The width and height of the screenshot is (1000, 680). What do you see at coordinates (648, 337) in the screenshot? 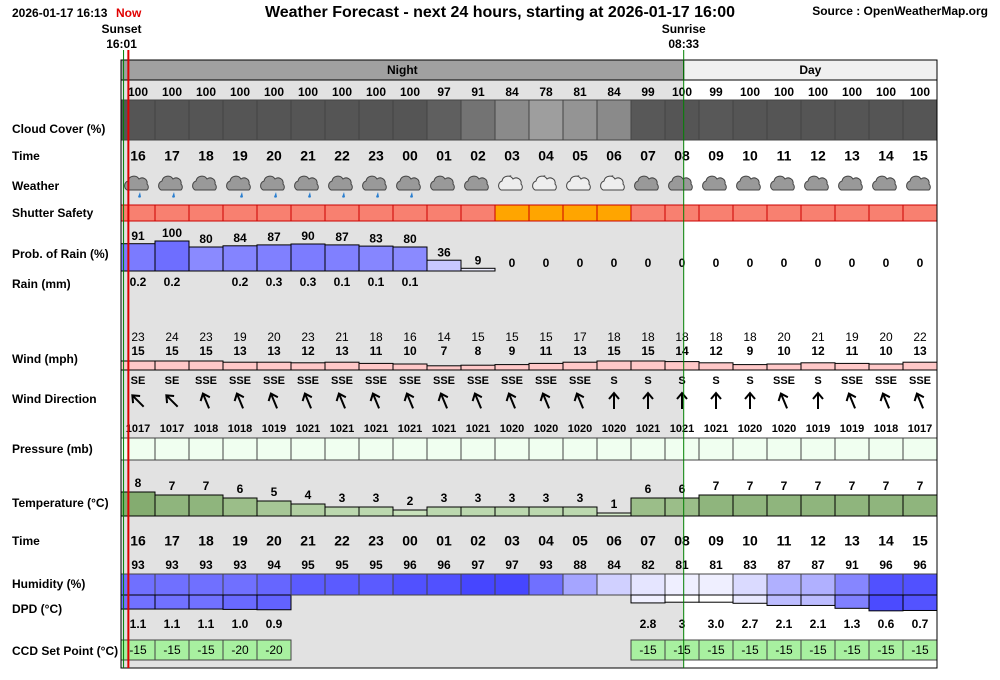
I see `wind-gust: 18` at bounding box center [648, 337].